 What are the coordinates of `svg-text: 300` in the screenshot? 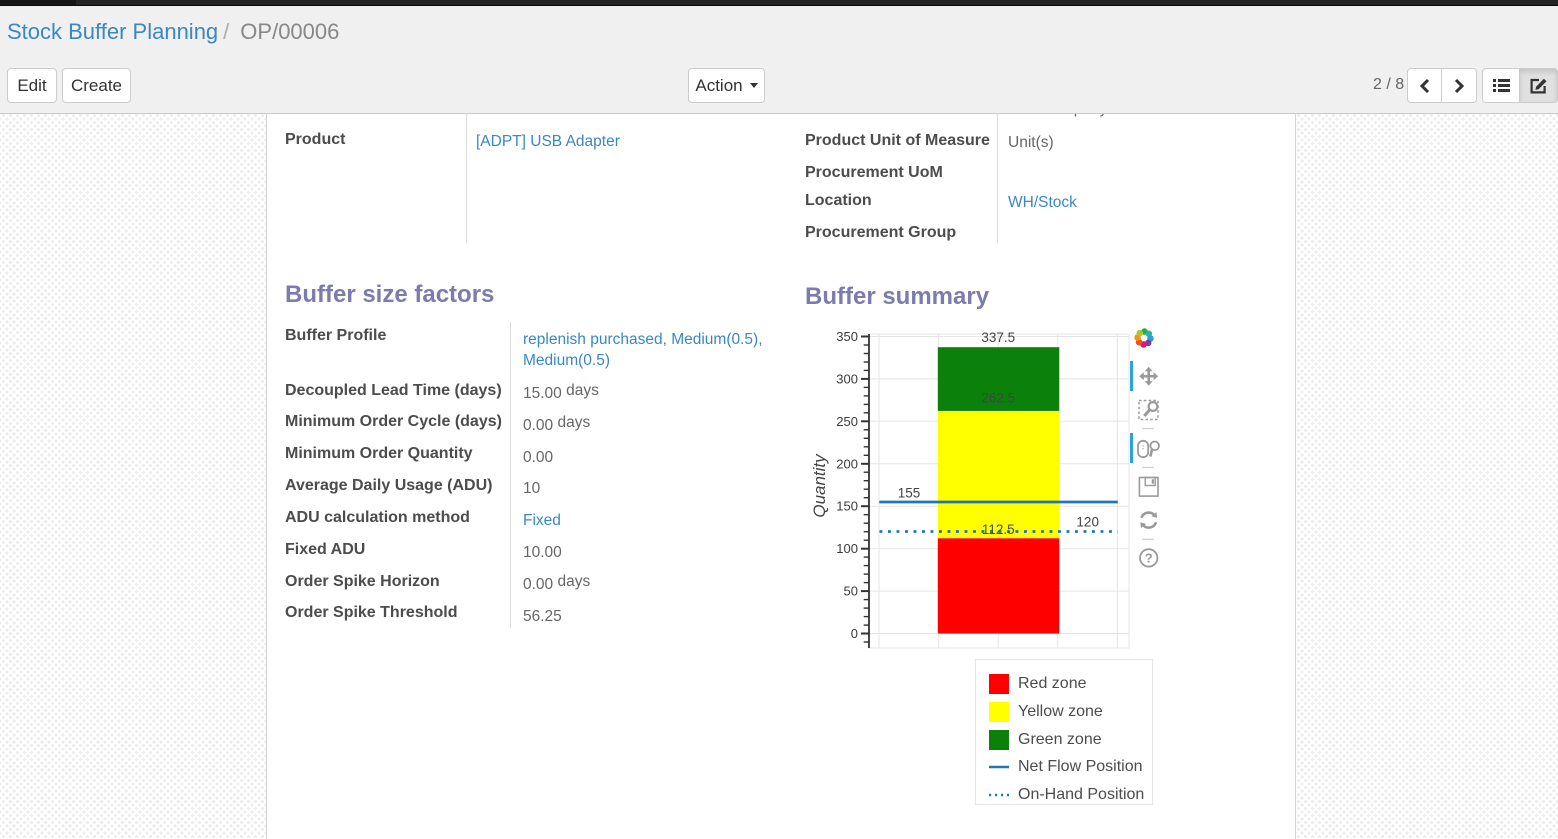 It's located at (847, 378).